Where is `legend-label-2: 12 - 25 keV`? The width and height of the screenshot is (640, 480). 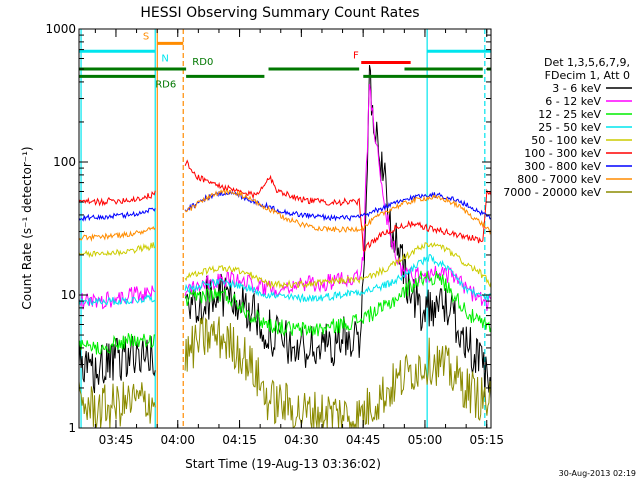 legend-label-2: 12 - 25 keV is located at coordinates (569, 114).